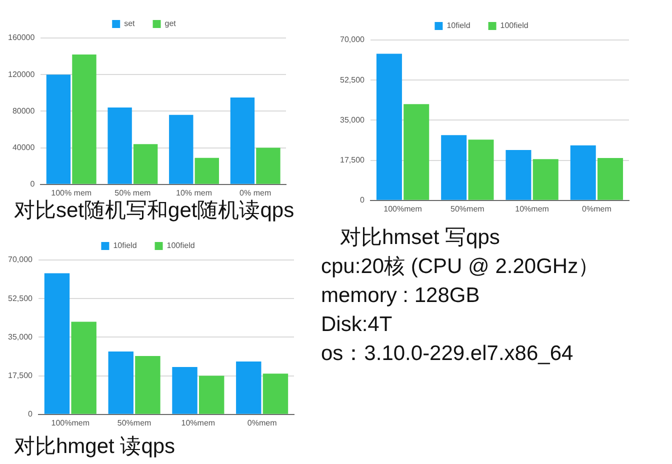 Image resolution: width=672 pixels, height=464 pixels. What do you see at coordinates (420, 237) in the screenshot?
I see `text: 对比hmset 写qps` at bounding box center [420, 237].